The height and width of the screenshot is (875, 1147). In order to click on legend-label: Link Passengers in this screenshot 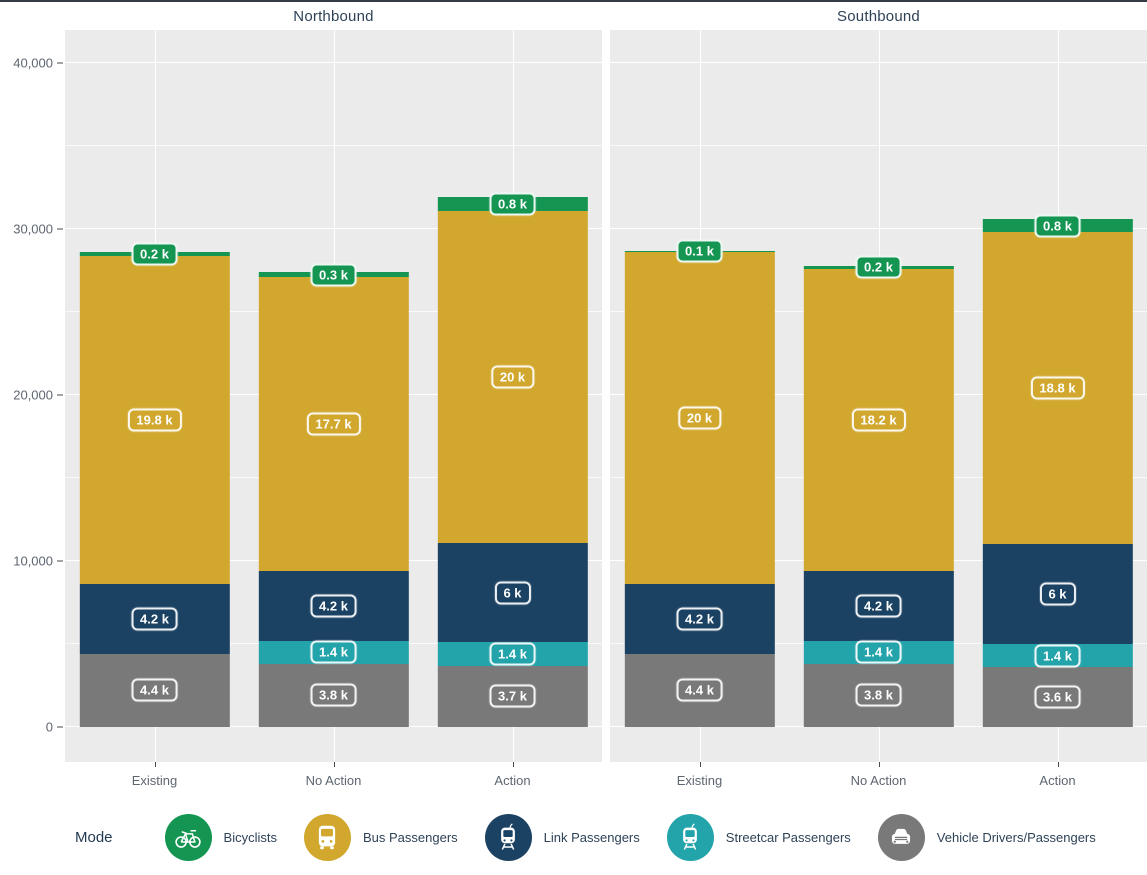, I will do `click(591, 837)`.